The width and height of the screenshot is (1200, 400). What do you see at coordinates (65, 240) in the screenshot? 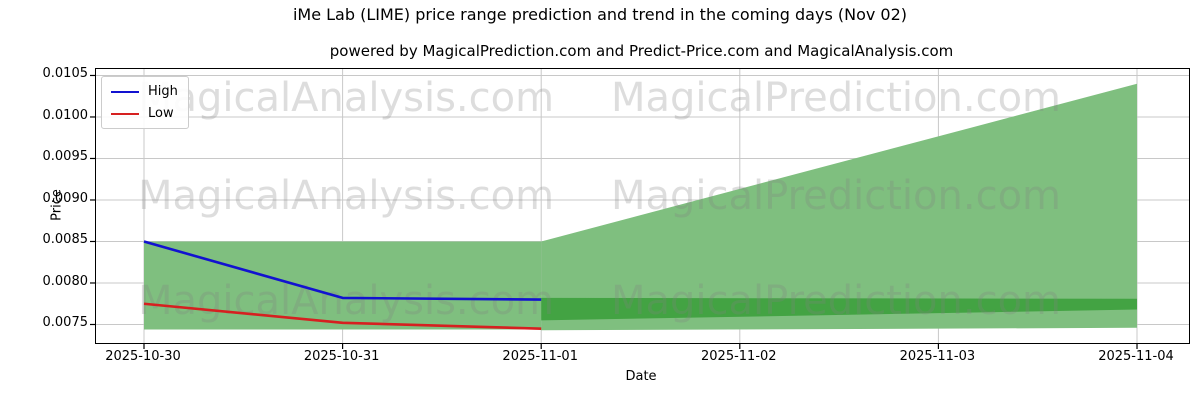
I see `y-tick-label: 0.0085` at bounding box center [65, 240].